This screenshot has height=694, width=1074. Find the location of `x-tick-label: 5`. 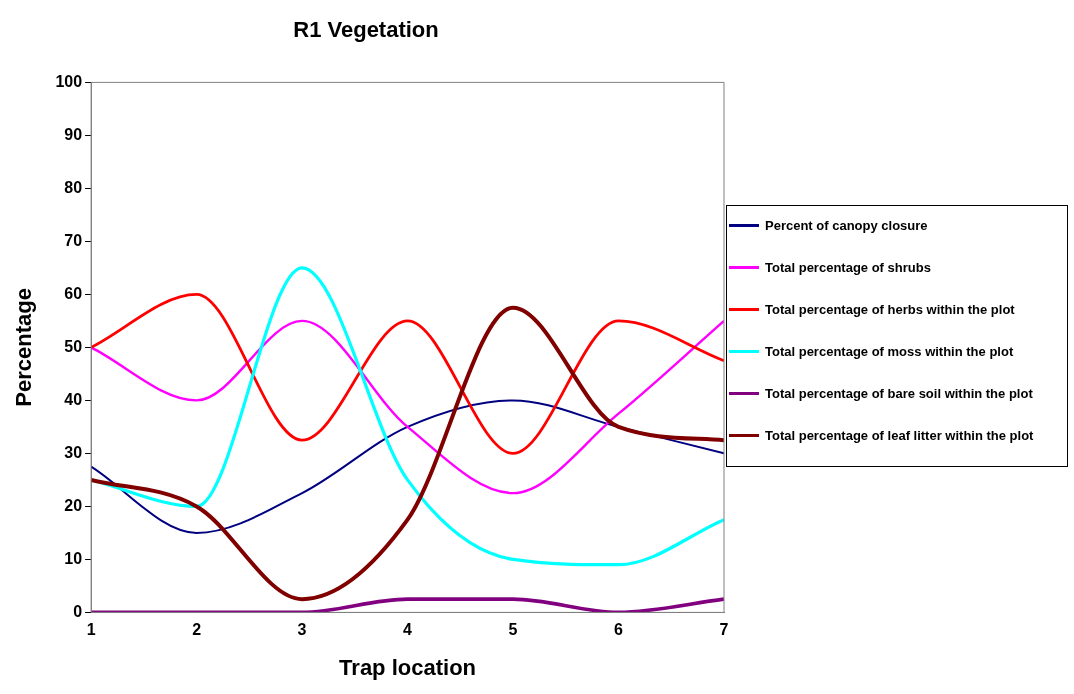

x-tick-label: 5 is located at coordinates (513, 630).